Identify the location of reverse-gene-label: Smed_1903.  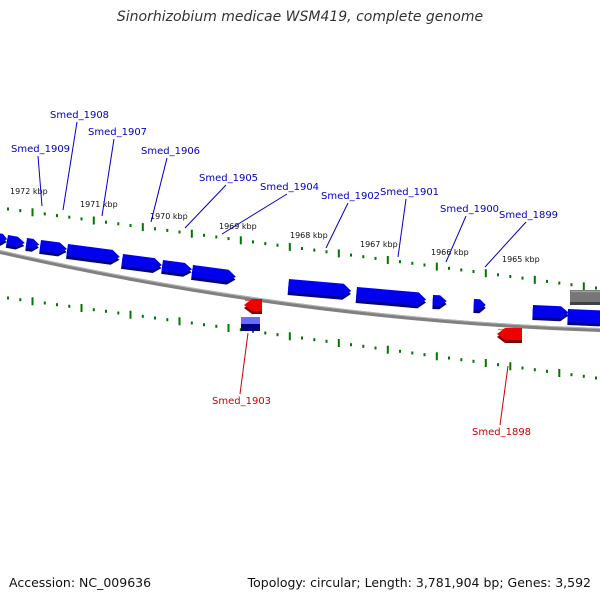
(241, 401).